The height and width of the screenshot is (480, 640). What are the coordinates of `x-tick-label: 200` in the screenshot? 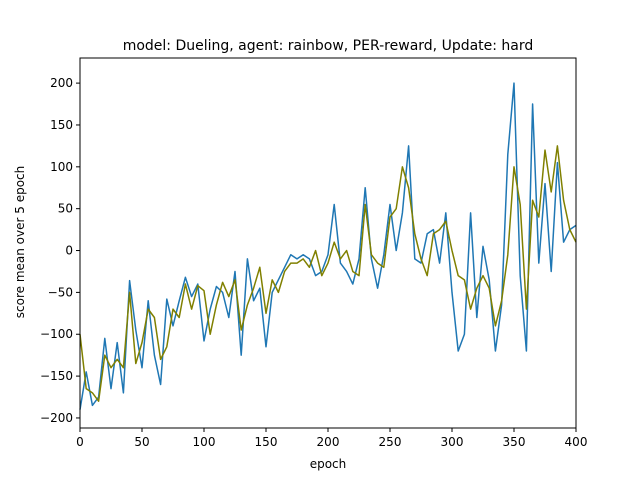 It's located at (328, 442).